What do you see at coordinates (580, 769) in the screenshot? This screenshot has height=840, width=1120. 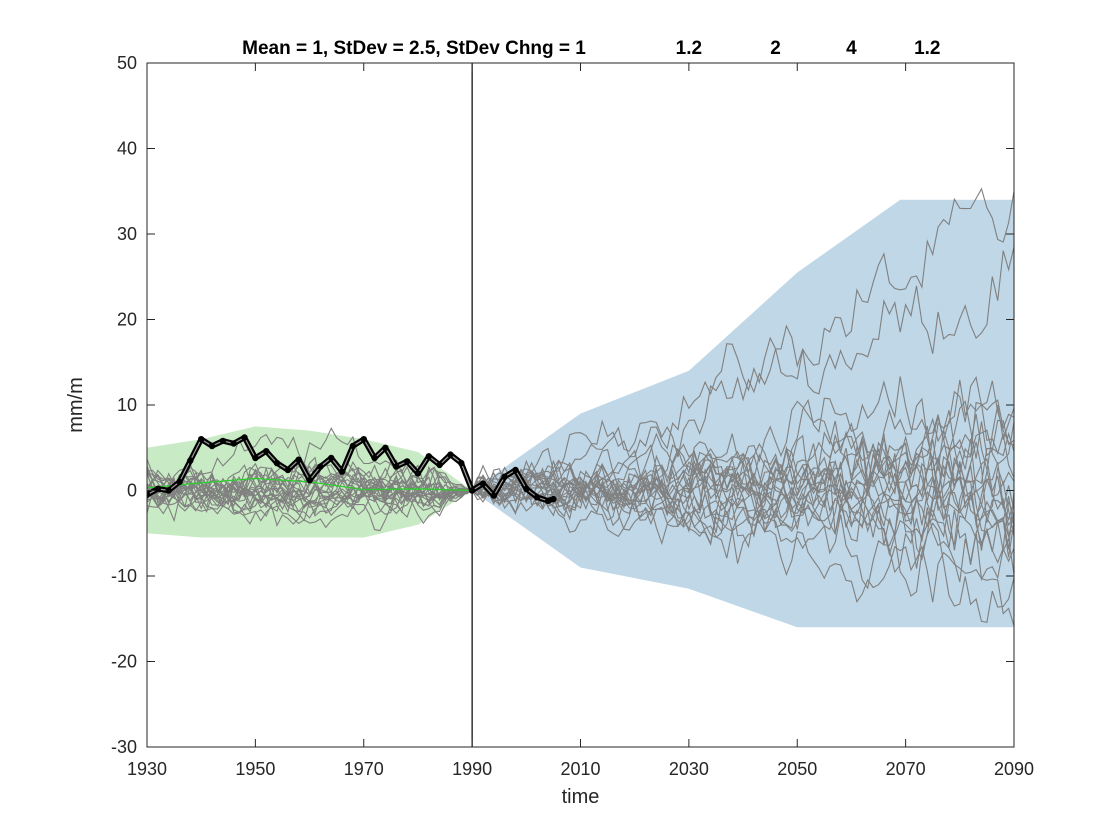 I see `x-tick-label: 2010` at bounding box center [580, 769].